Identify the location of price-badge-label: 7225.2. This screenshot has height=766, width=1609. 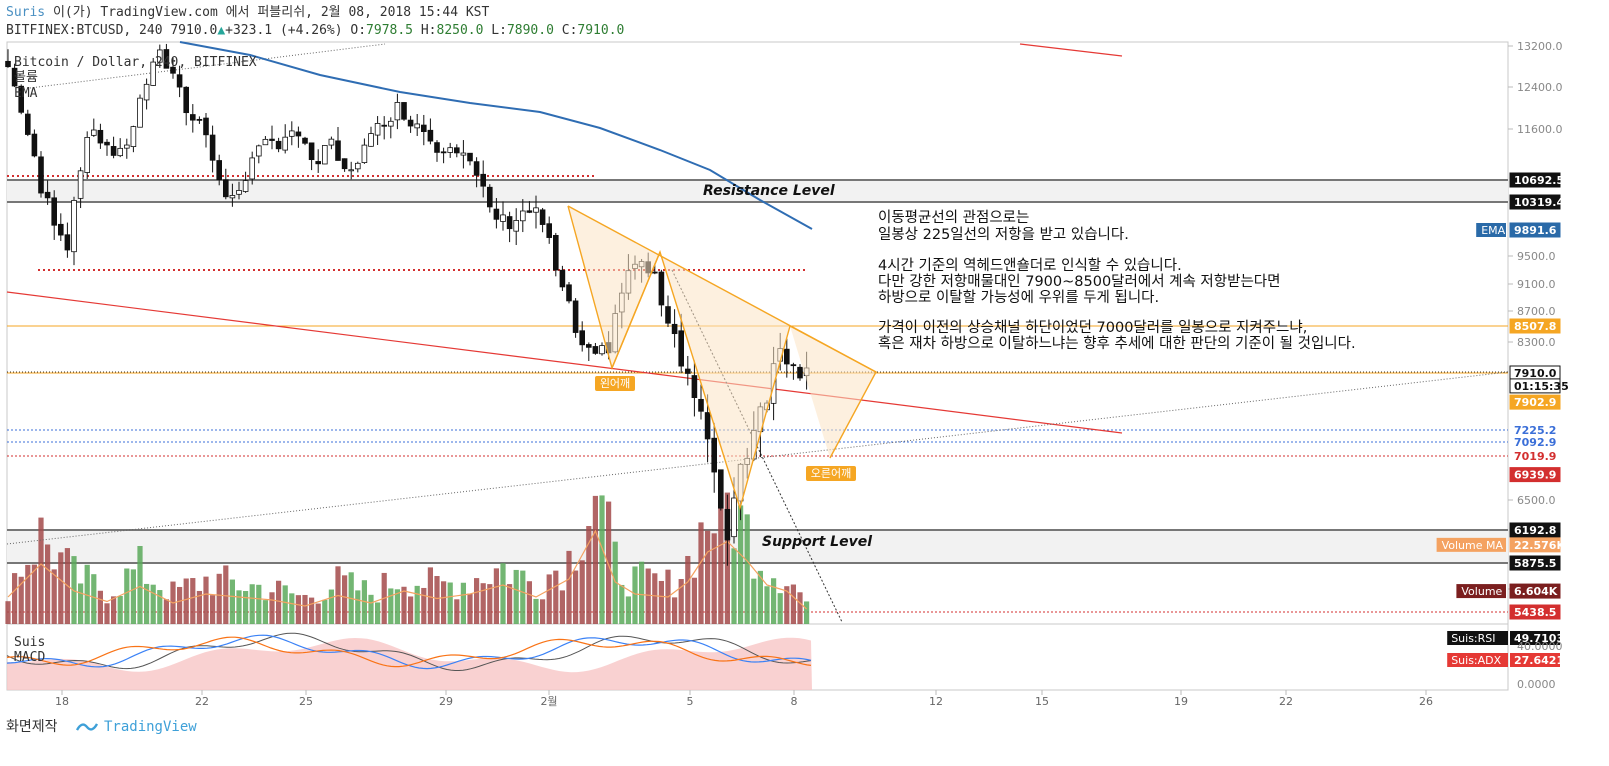
(1535, 430).